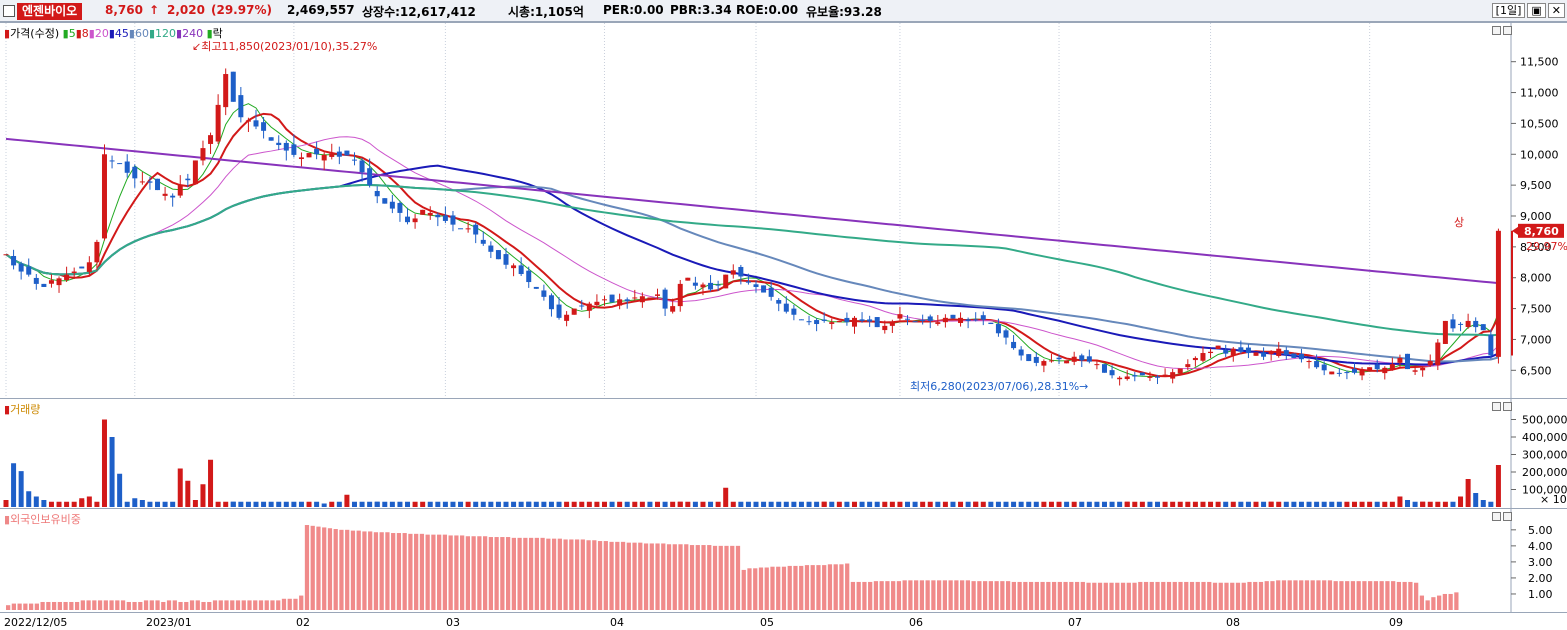 This screenshot has height=630, width=1567. What do you see at coordinates (50, 11) in the screenshot?
I see `stock-name: 엔젠바이오` at bounding box center [50, 11].